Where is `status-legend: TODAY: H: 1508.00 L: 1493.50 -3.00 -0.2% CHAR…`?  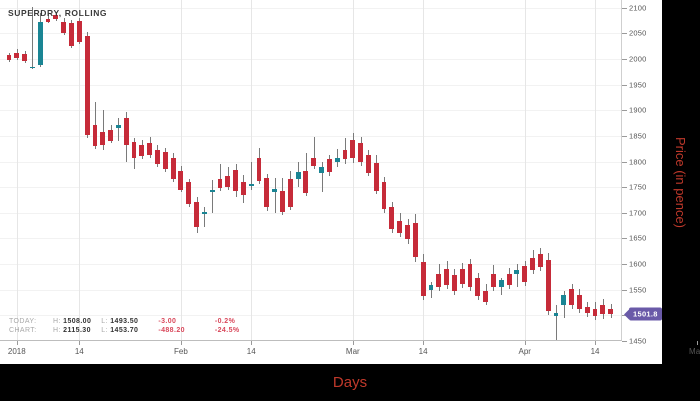
status-legend: TODAY: H: 1508.00 L: 1493.50 -3.00 -0.2% CHAR… is located at coordinates (124, 327).